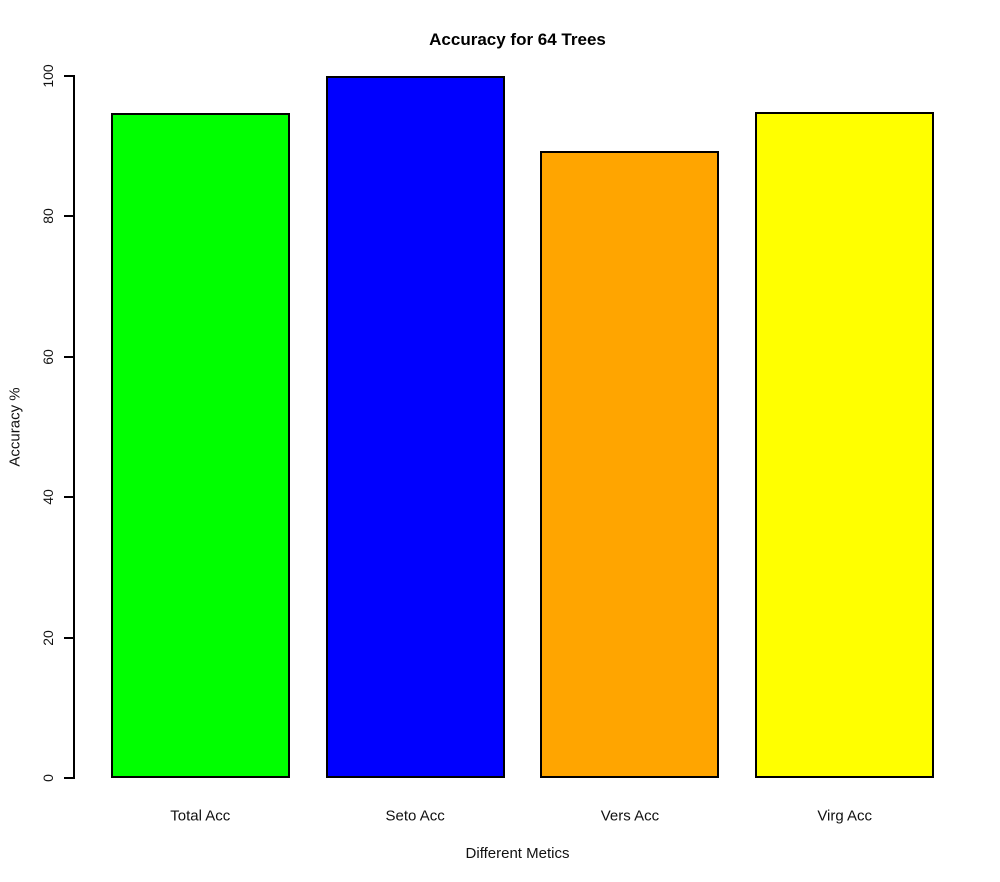 The image size is (1000, 882). Describe the element at coordinates (200, 816) in the screenshot. I see `x-category-label: Total Acc` at that location.